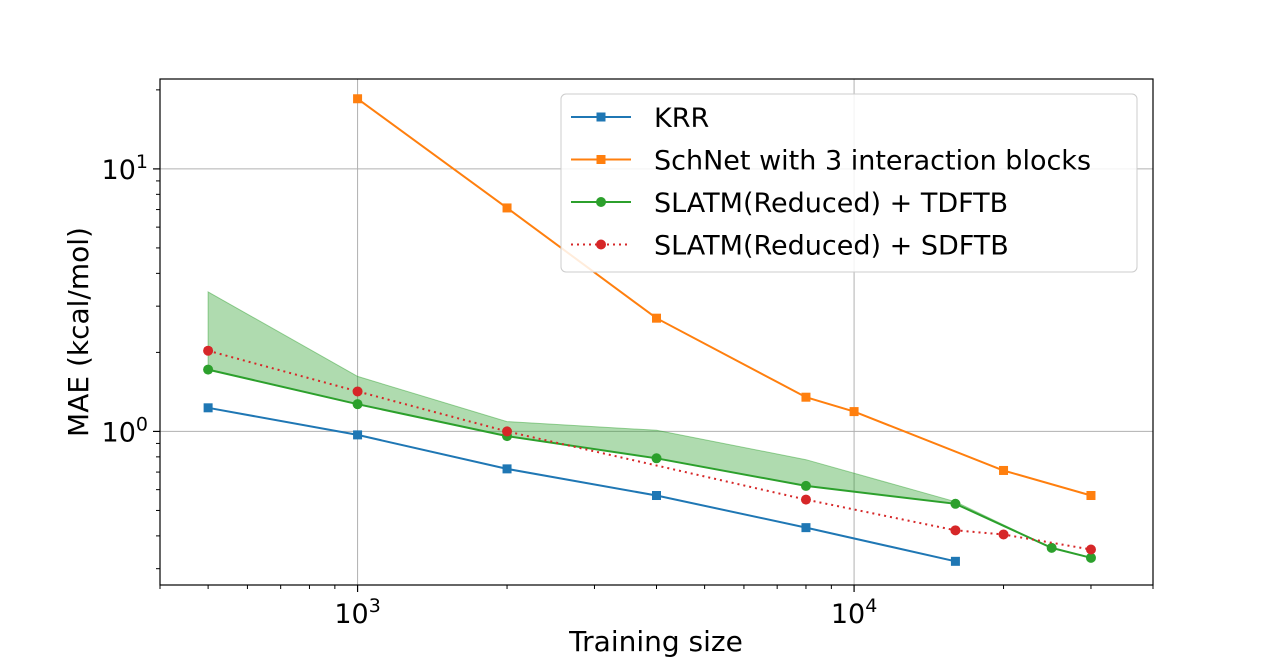  What do you see at coordinates (872, 161) in the screenshot?
I see `legend-label: SchNet with 3 interaction blocks` at bounding box center [872, 161].